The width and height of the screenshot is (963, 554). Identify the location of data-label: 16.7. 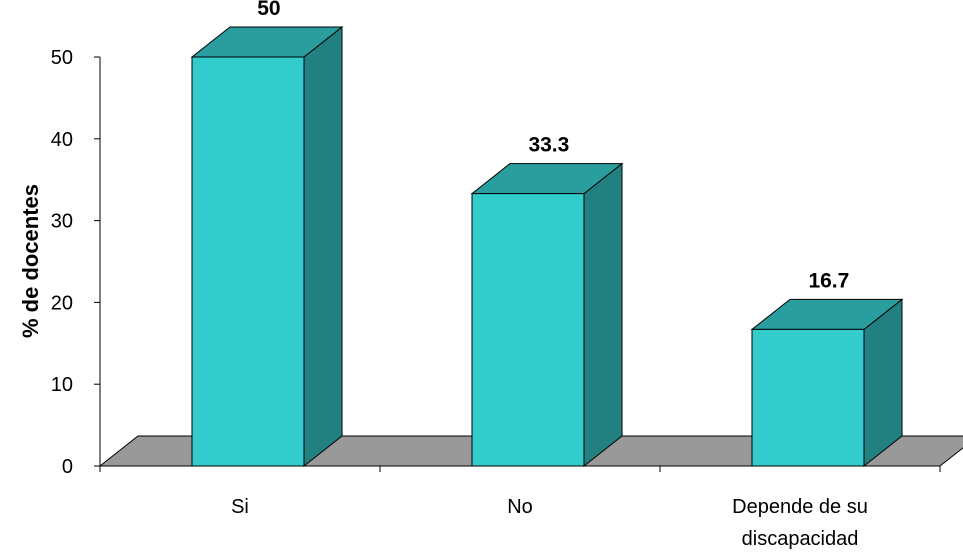
(828, 280).